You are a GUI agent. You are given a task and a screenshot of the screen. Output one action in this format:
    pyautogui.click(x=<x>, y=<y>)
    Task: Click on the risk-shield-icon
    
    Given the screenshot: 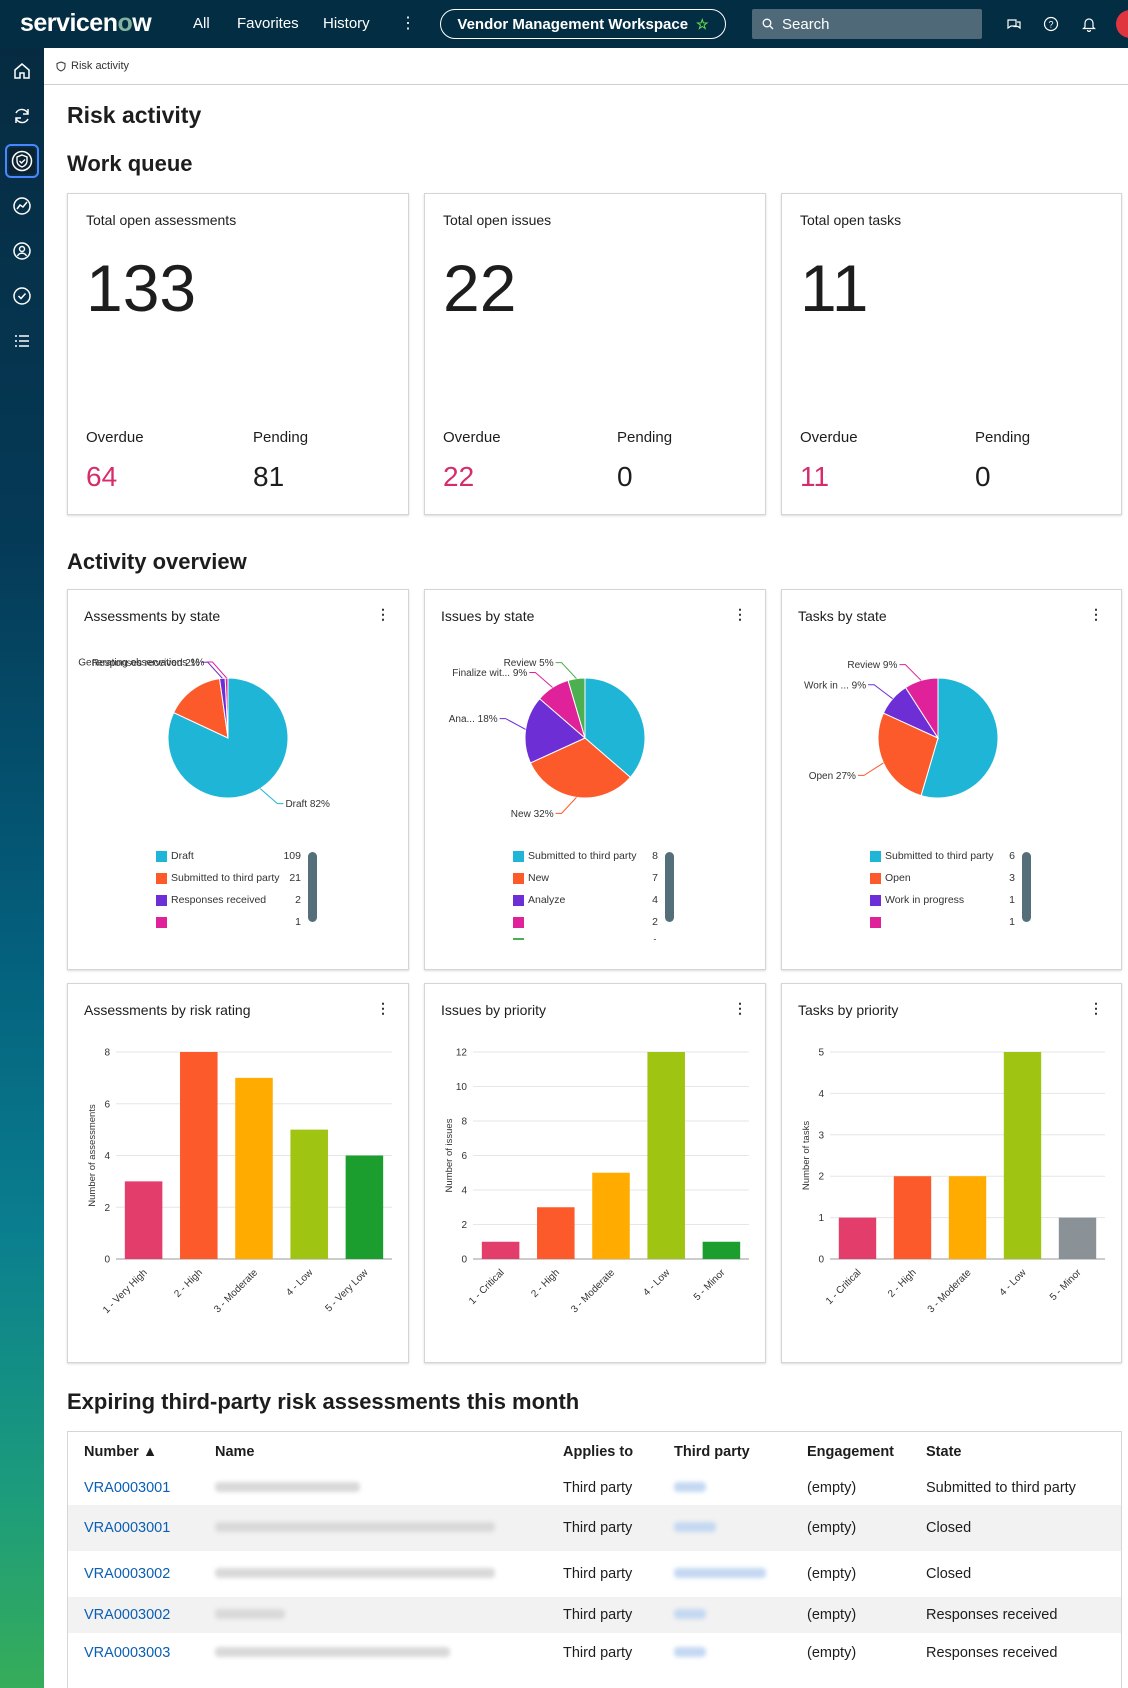 What is the action you would take?
    pyautogui.click(x=22, y=161)
    